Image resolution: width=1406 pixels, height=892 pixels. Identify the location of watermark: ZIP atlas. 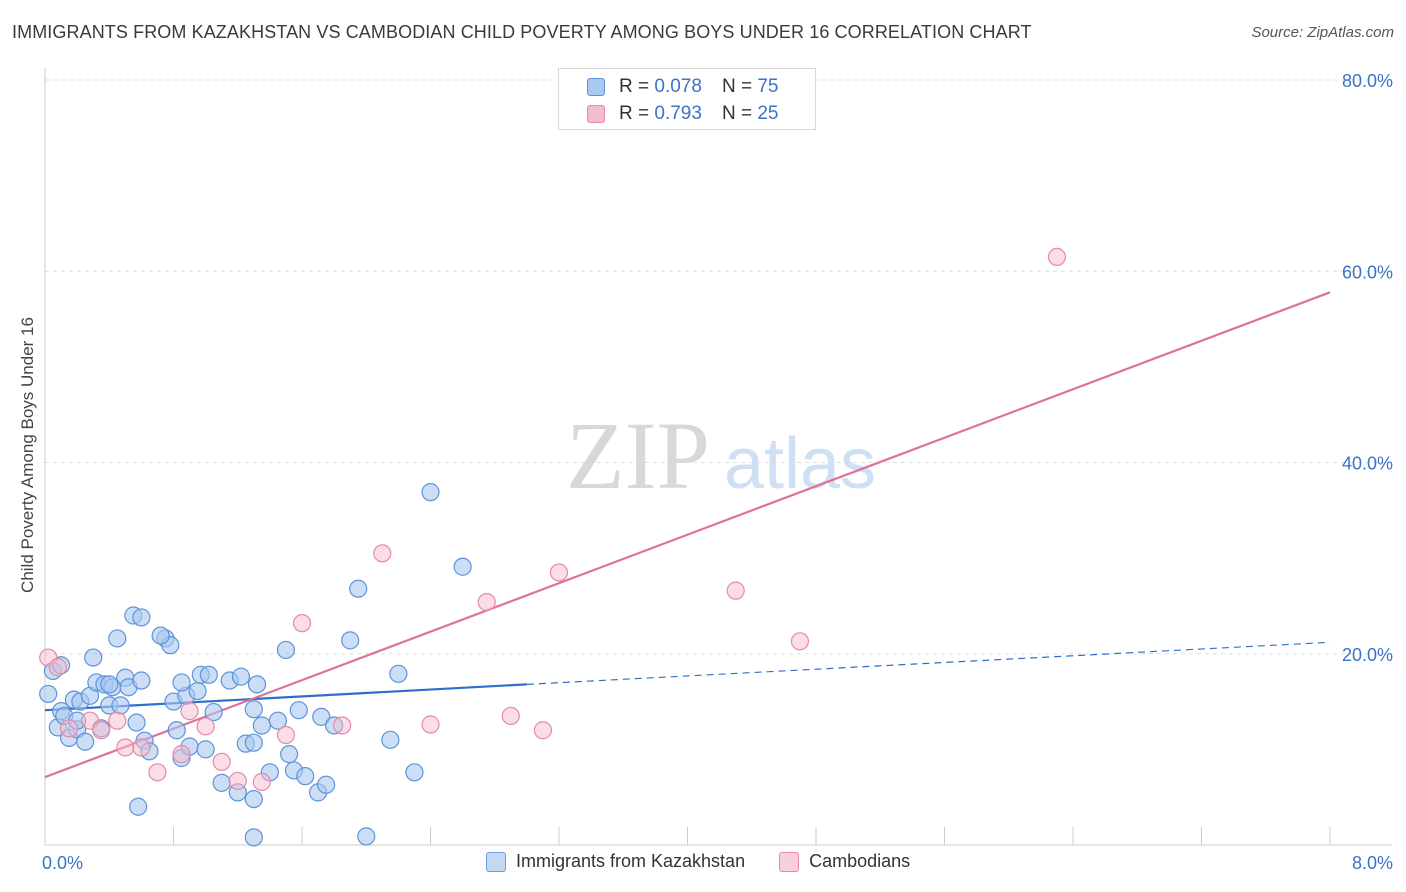
(721, 455).